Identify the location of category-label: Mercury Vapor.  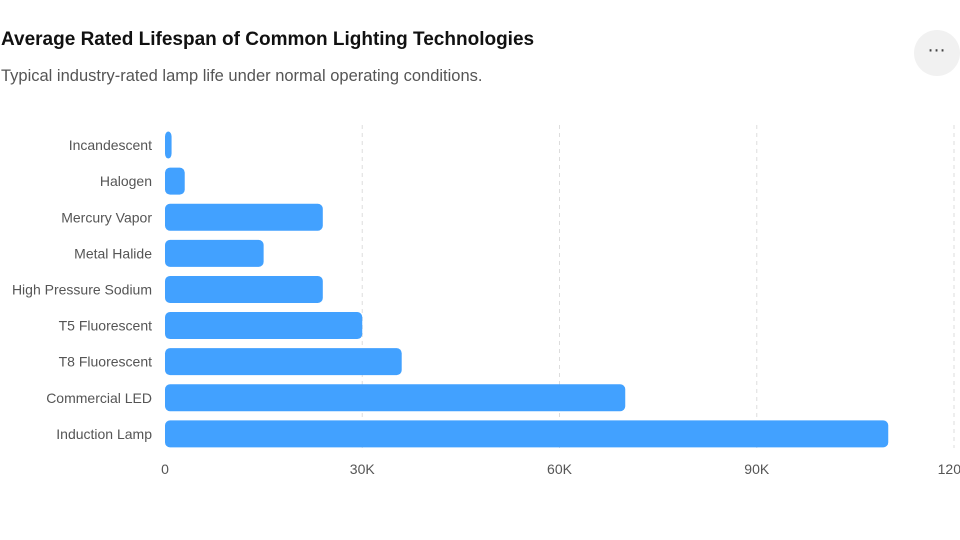
(106, 217).